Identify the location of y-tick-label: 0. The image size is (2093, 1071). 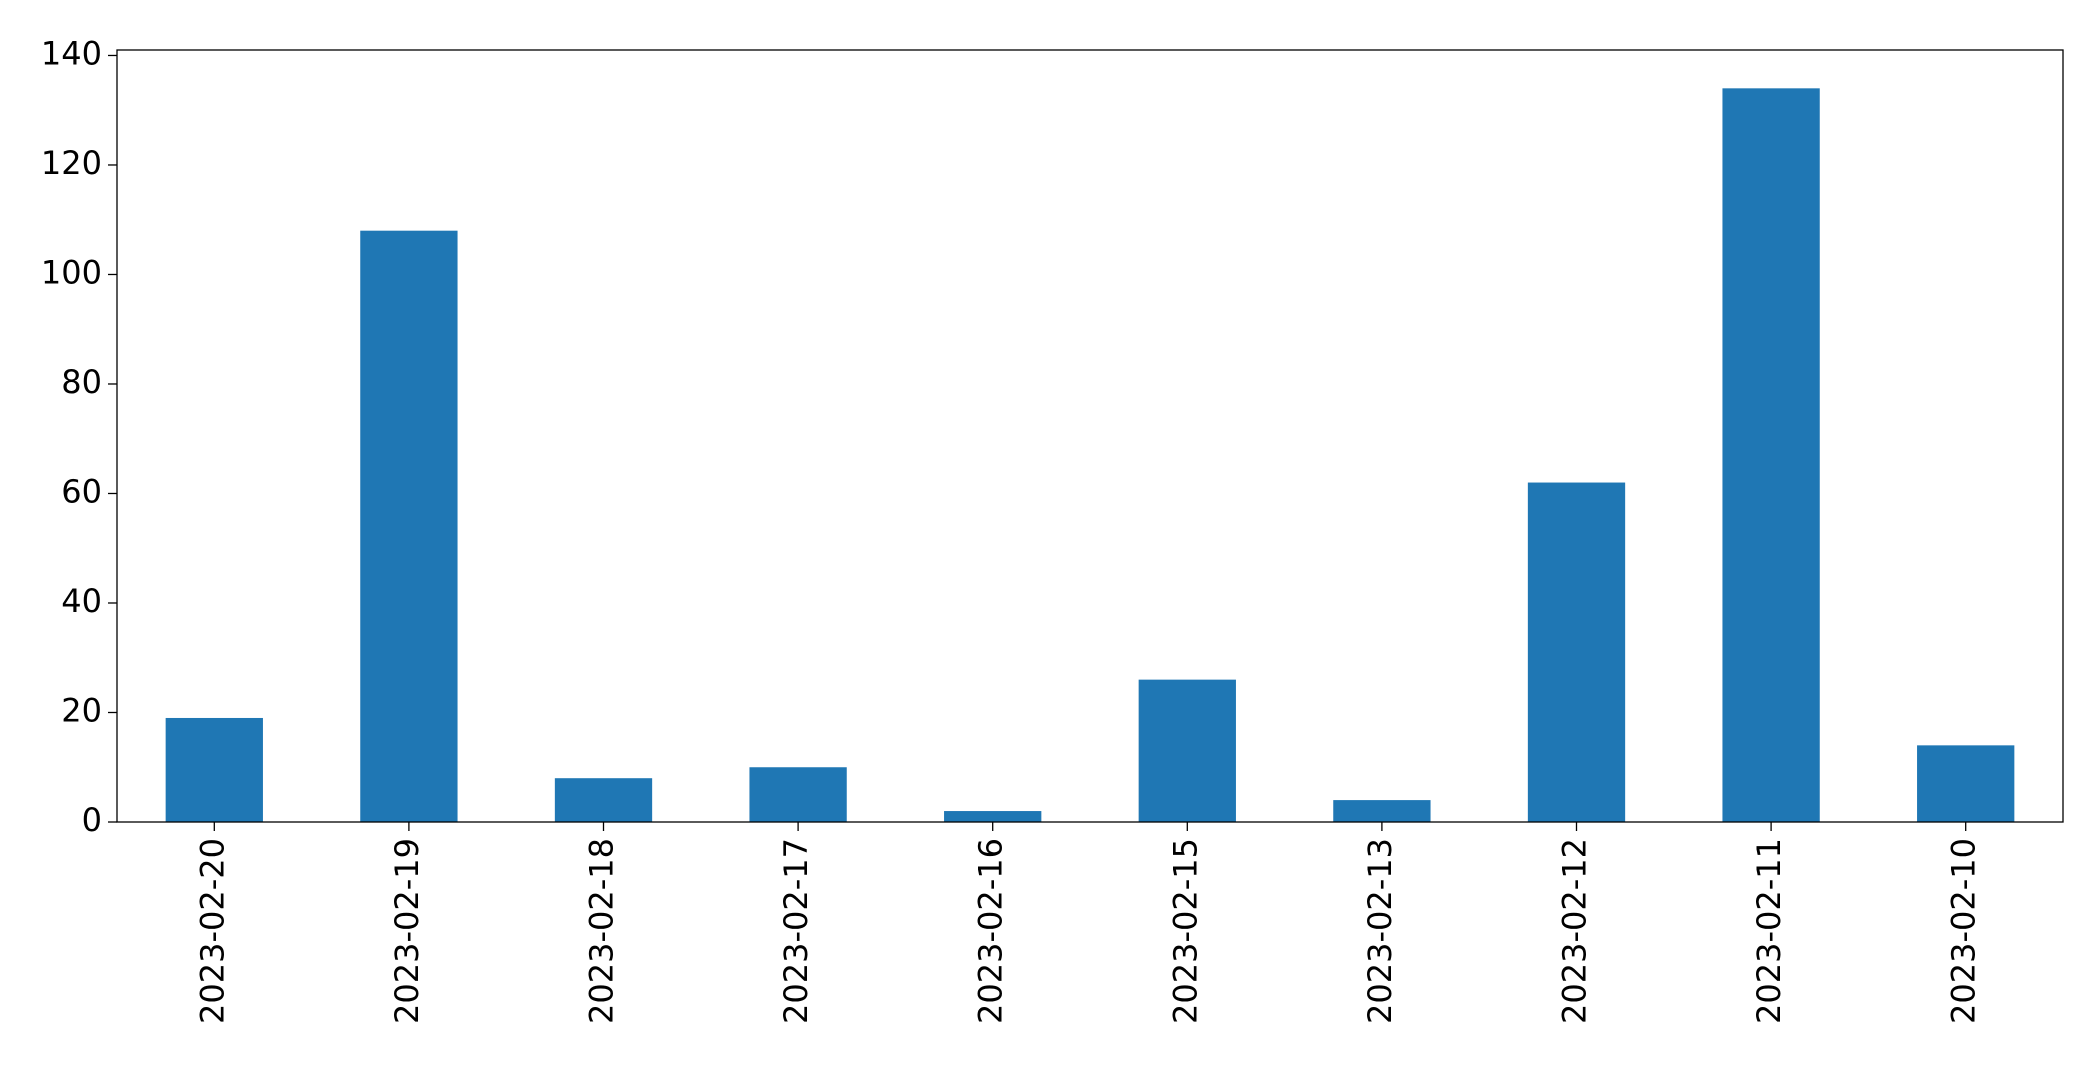
(92, 820).